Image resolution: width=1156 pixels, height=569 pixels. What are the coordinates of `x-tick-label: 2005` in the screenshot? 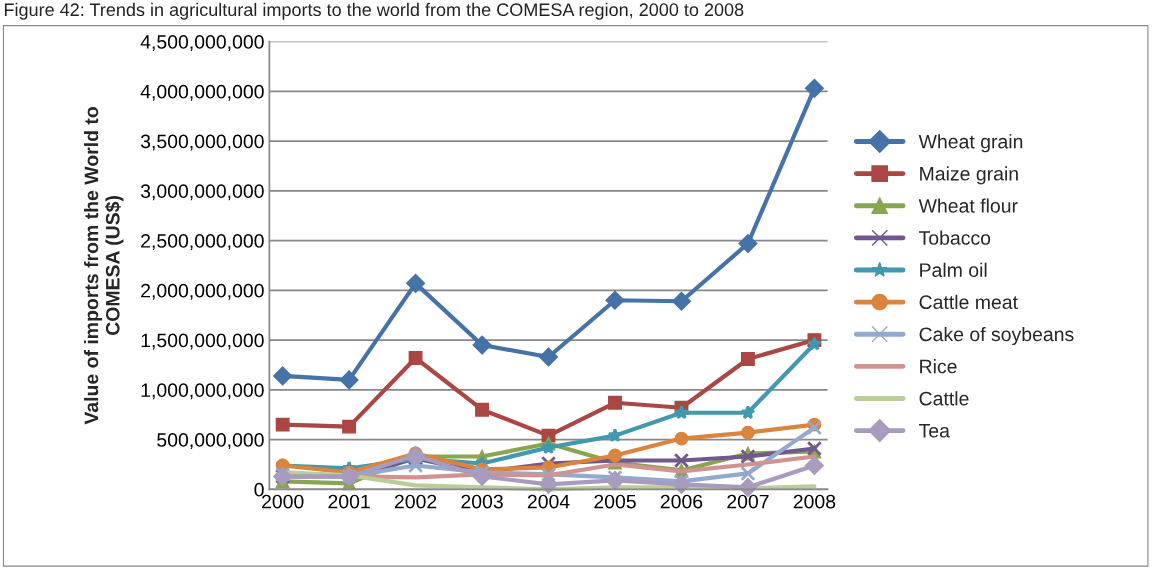 It's located at (615, 501).